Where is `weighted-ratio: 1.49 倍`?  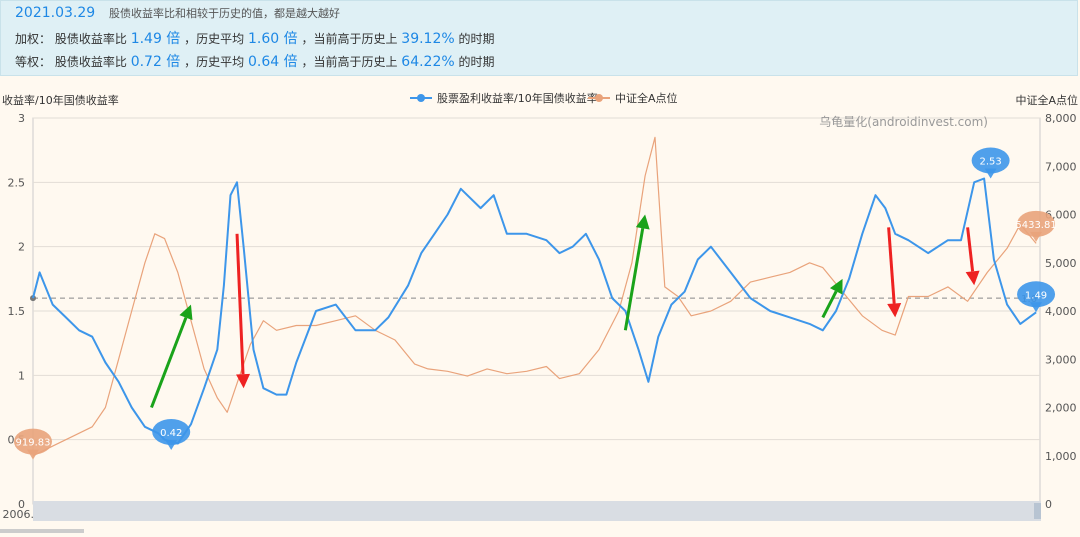 weighted-ratio: 1.49 倍 is located at coordinates (155, 39).